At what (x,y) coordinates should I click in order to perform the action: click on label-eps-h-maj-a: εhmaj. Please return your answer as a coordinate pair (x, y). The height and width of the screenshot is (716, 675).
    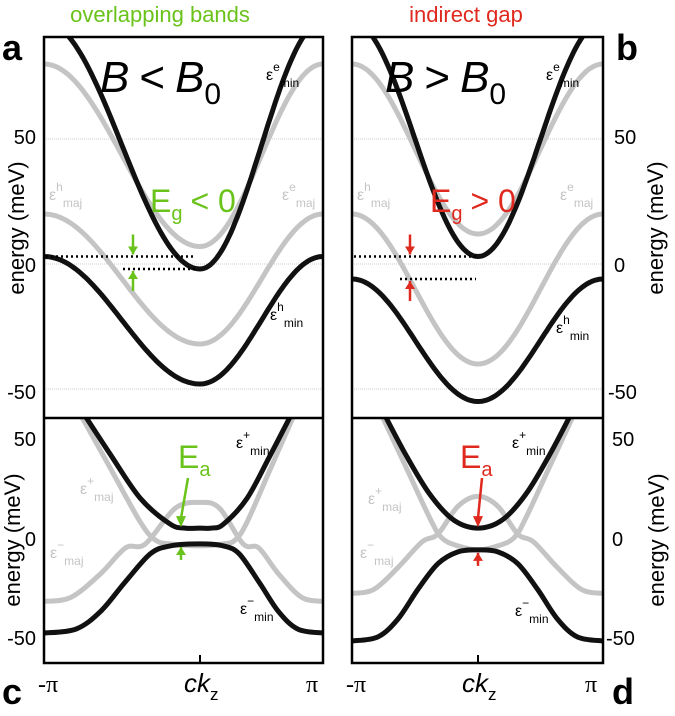
    Looking at the image, I should click on (65, 195).